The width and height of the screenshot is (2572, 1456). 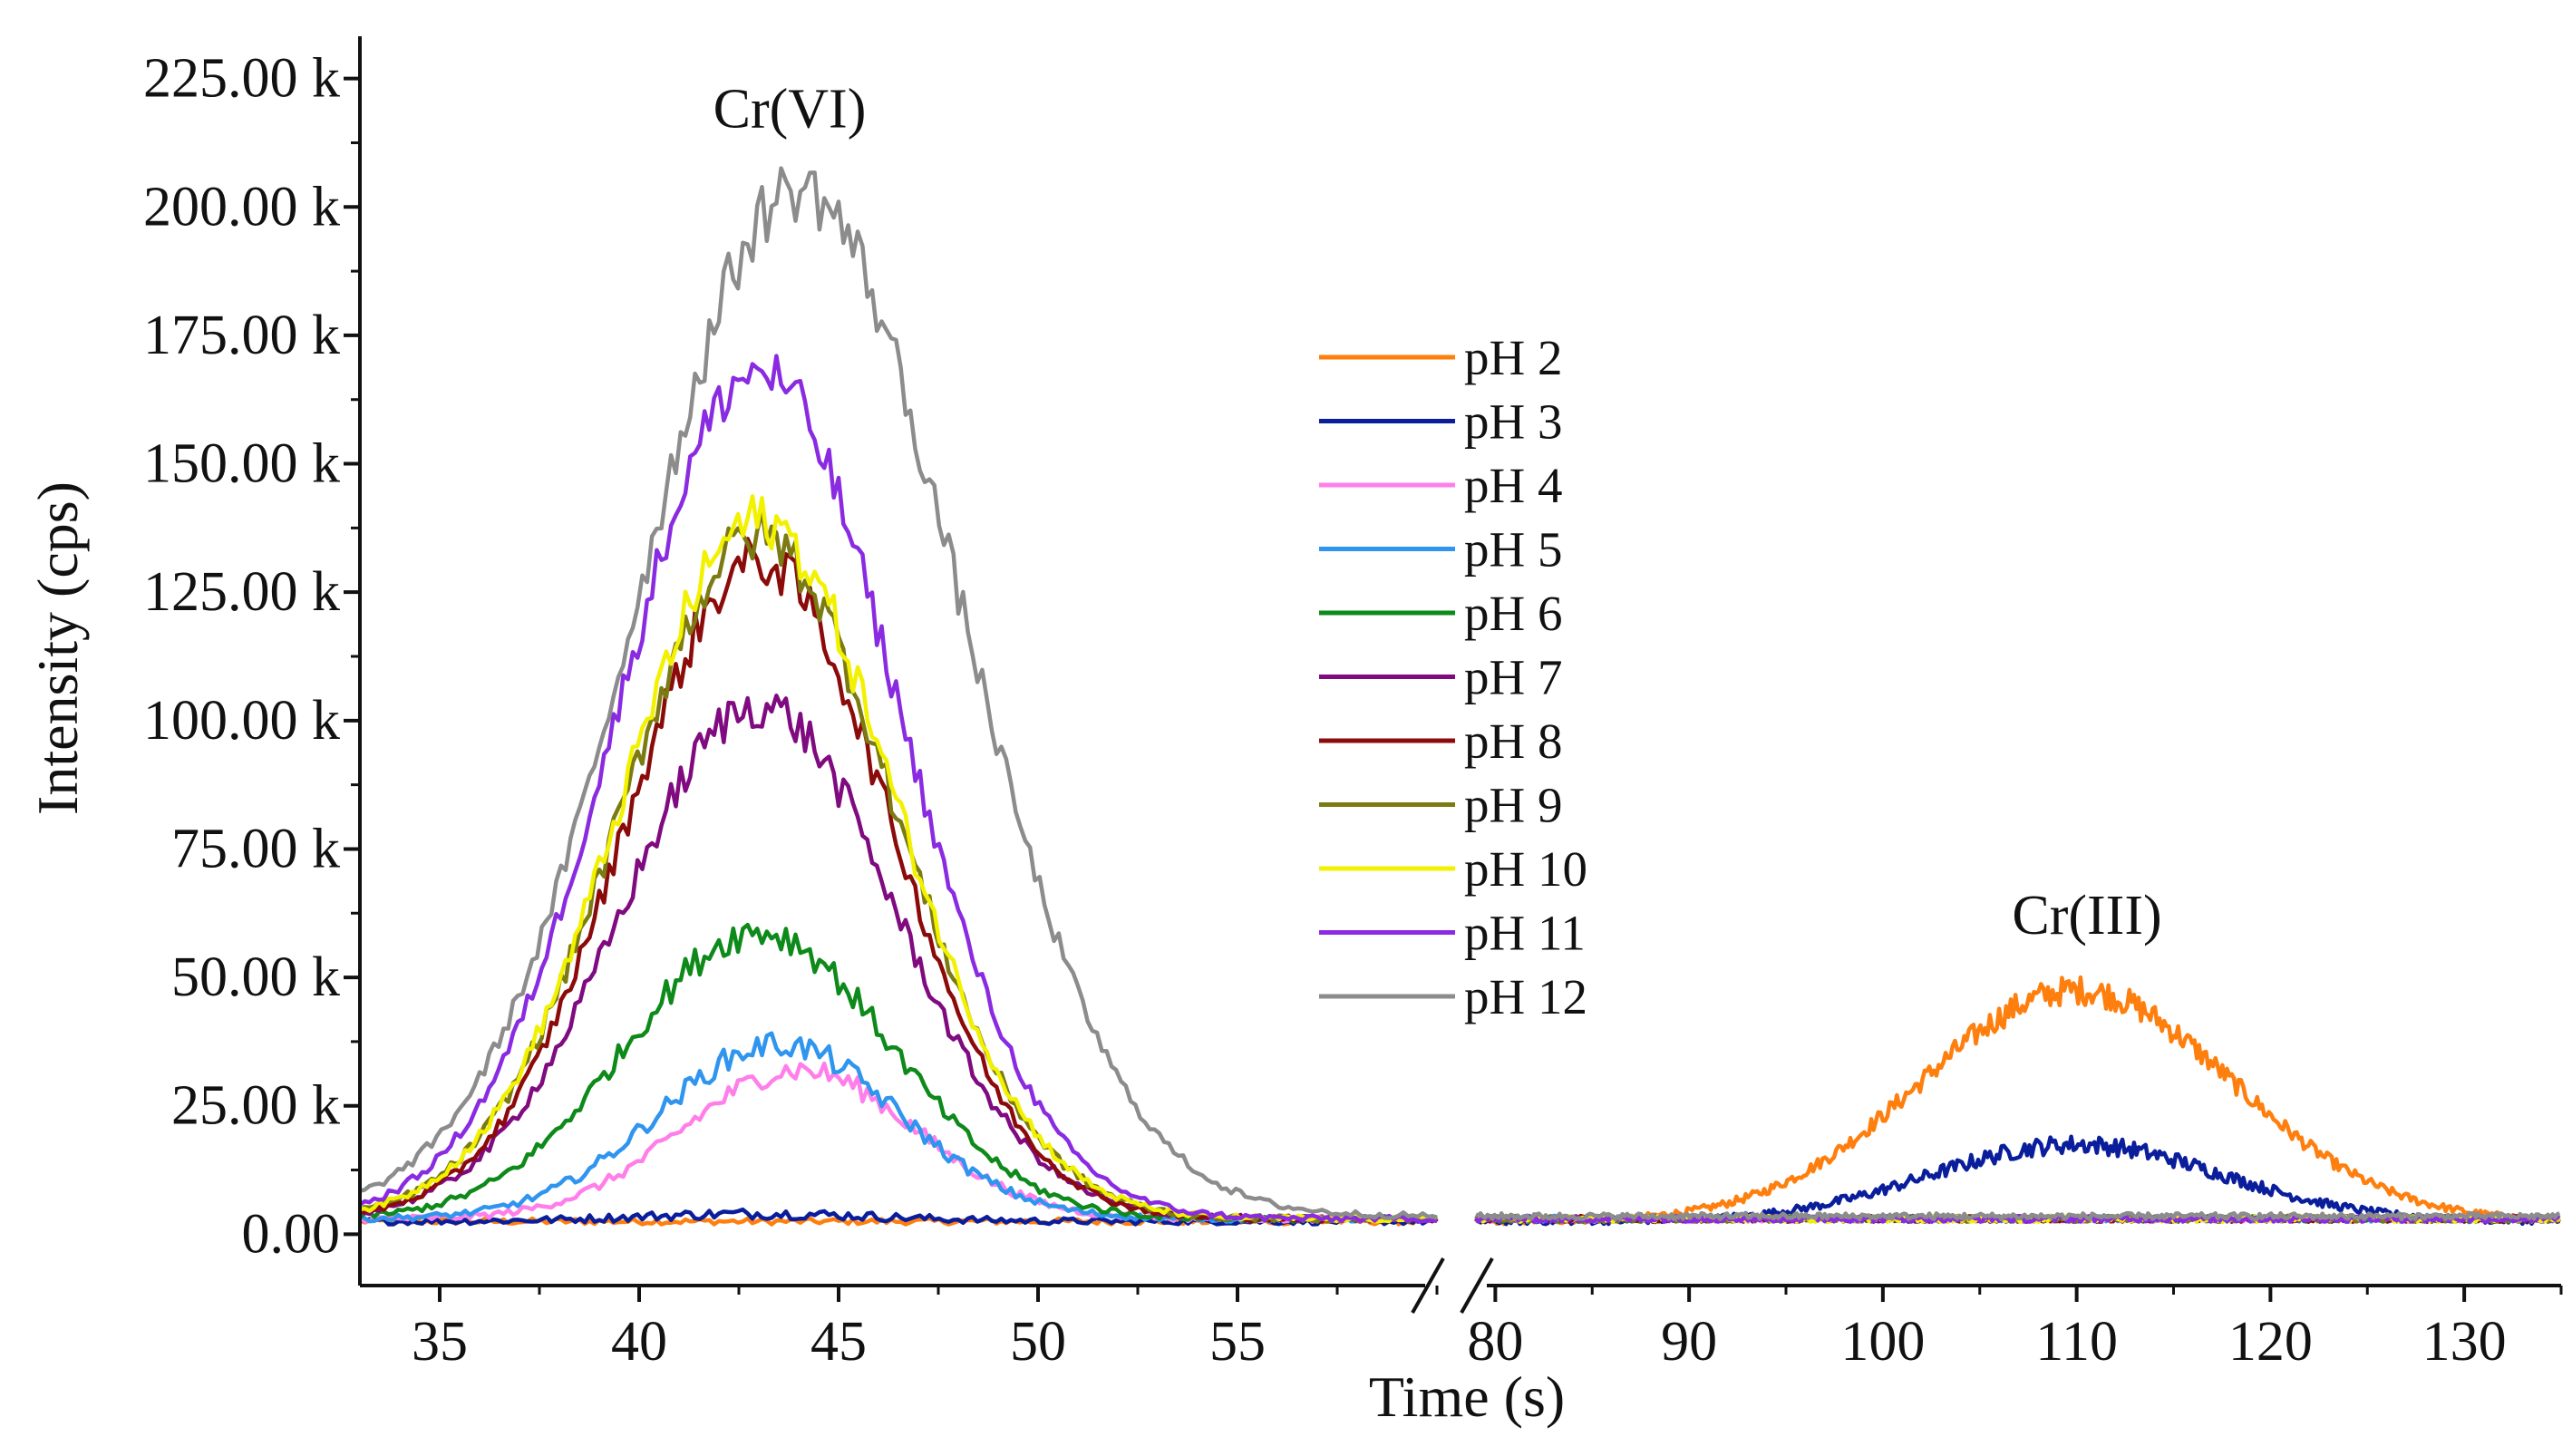 I want to click on legend-label: pH 2, so click(x=1513, y=357).